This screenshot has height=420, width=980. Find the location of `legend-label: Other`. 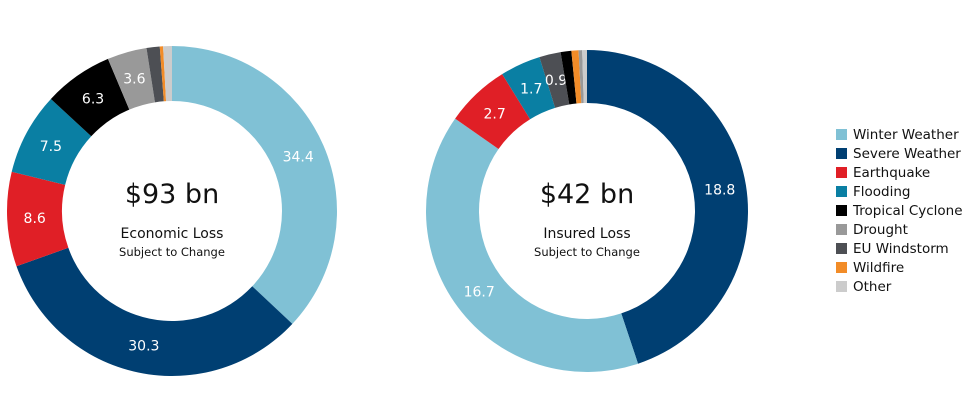

legend-label: Other is located at coordinates (872, 286).